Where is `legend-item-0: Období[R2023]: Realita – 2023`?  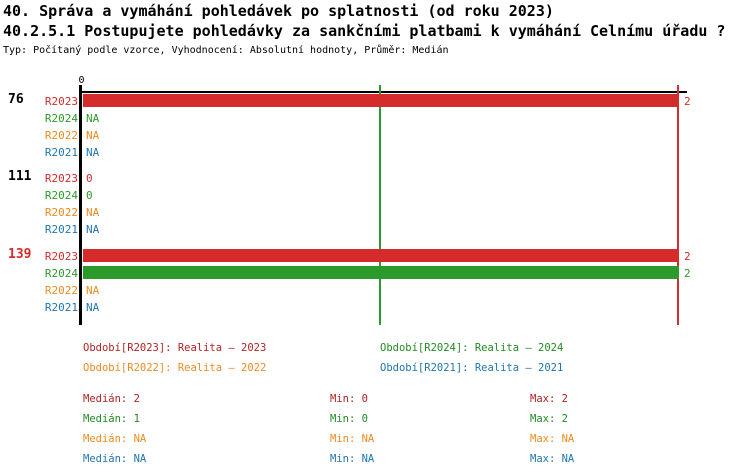
legend-item-0: Období[R2023]: Realita – 2023 is located at coordinates (175, 348).